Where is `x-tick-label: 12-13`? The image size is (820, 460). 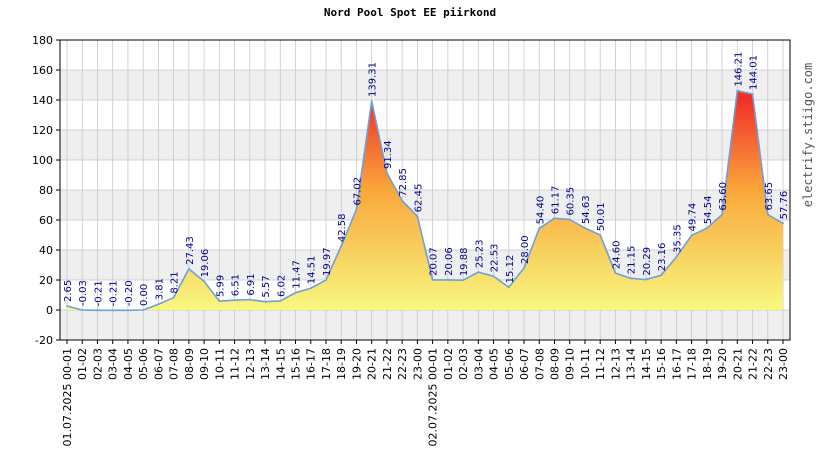
x-tick-label: 12-13 is located at coordinates (615, 364).